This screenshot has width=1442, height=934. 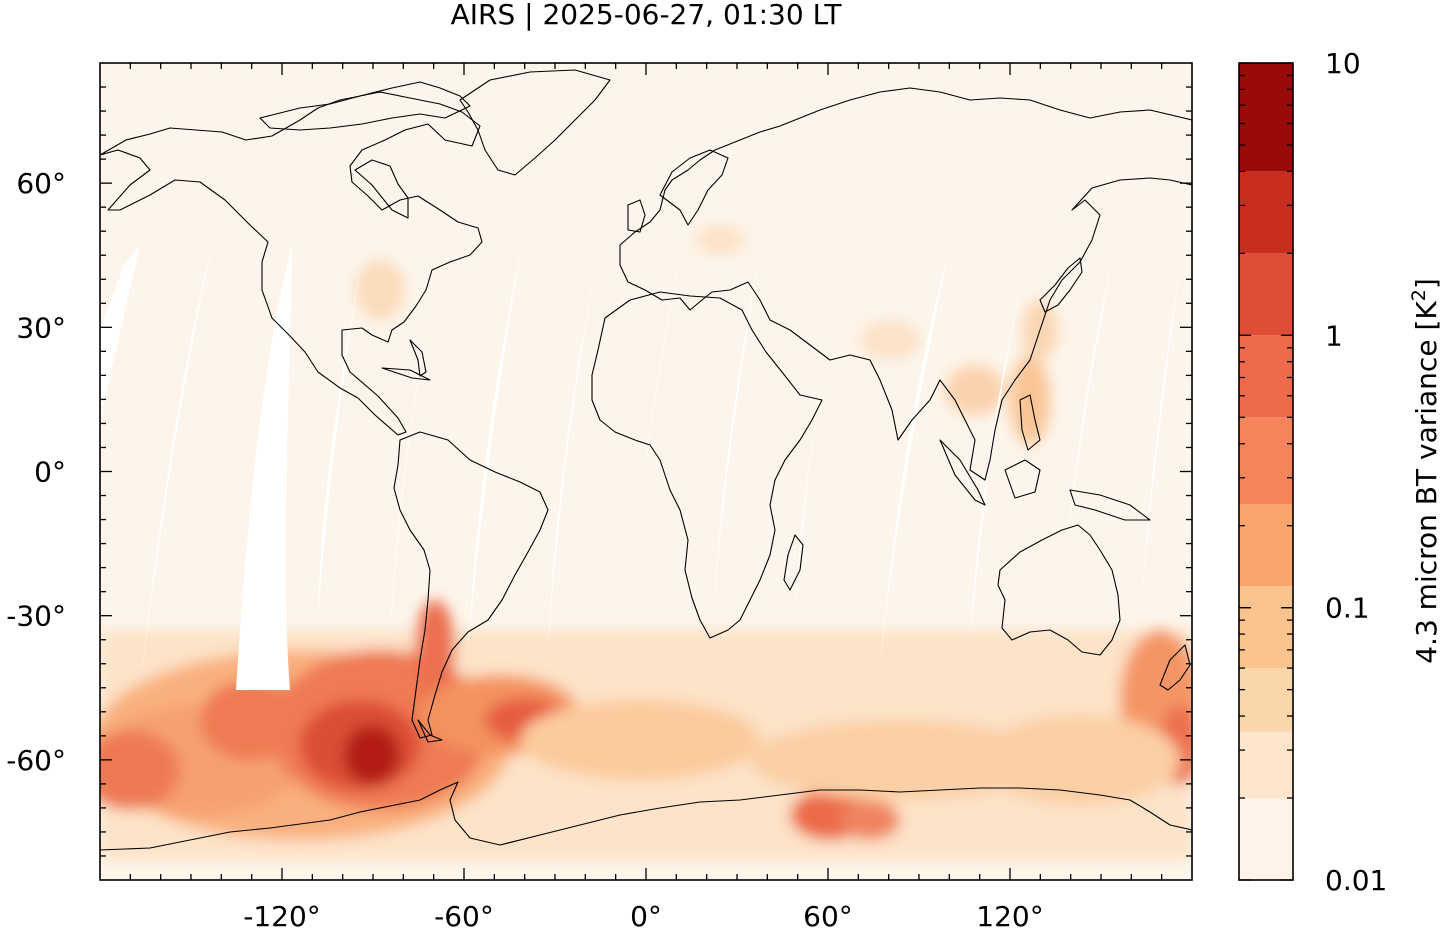 What do you see at coordinates (707, 465) in the screenshot?
I see `coastline-africa` at bounding box center [707, 465].